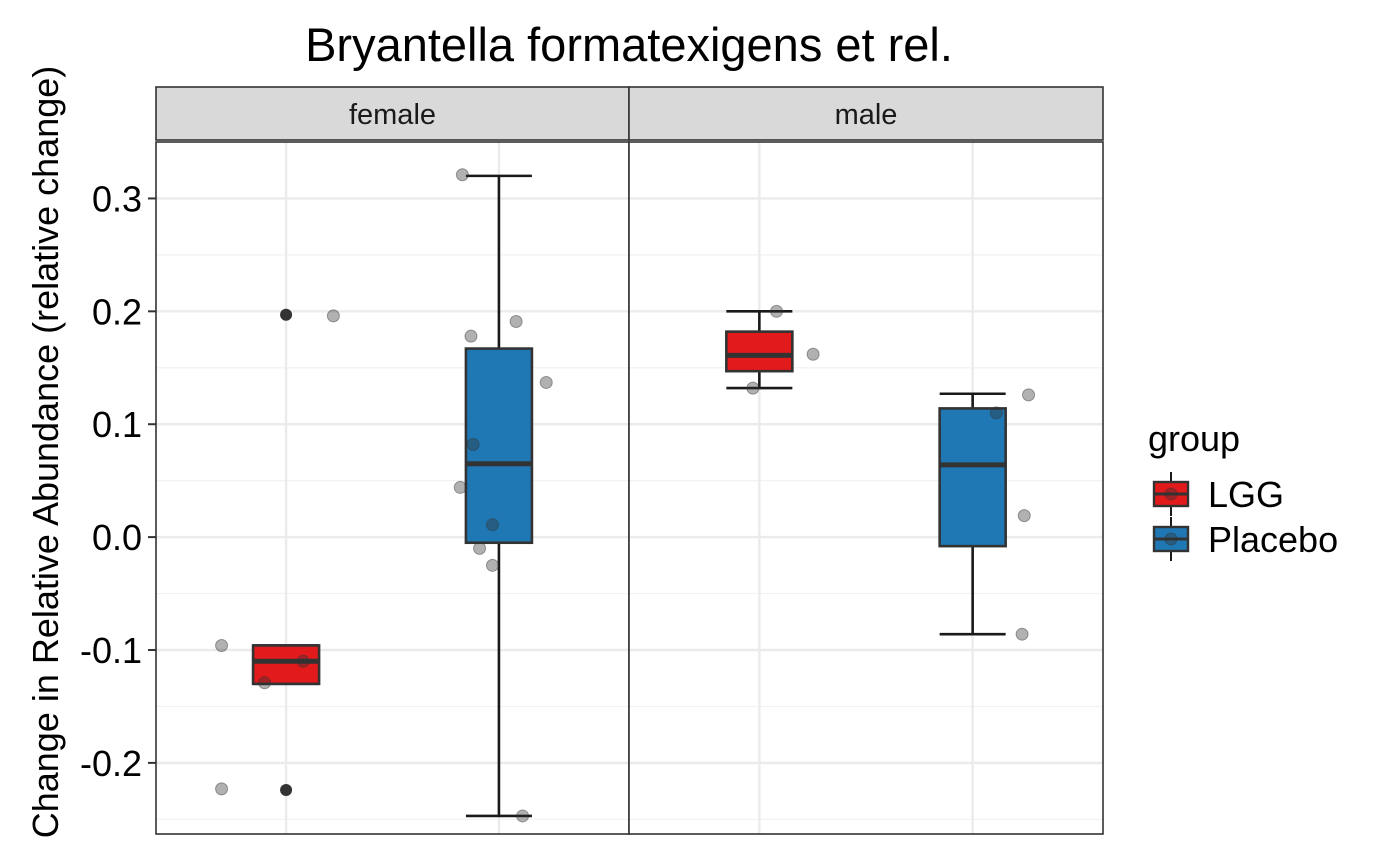 The height and width of the screenshot is (866, 1400). Describe the element at coordinates (629, 44) in the screenshot. I see `chart-title: Bryantella formatexigens et rel.` at that location.